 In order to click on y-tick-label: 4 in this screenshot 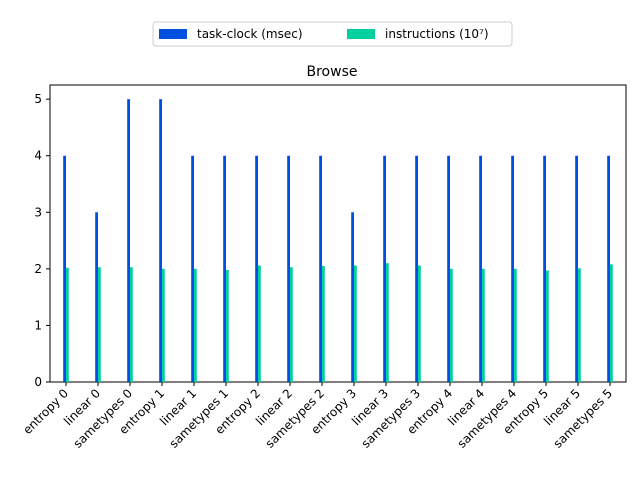, I will do `click(38, 156)`.